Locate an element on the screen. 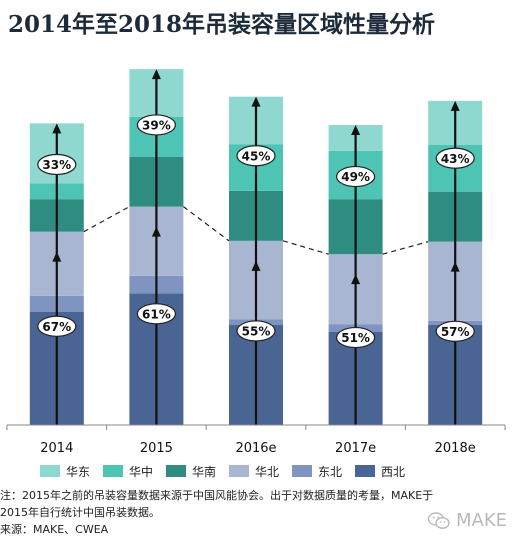 The height and width of the screenshot is (552, 519). share-label-upper-2016e: 45% is located at coordinates (256, 156).